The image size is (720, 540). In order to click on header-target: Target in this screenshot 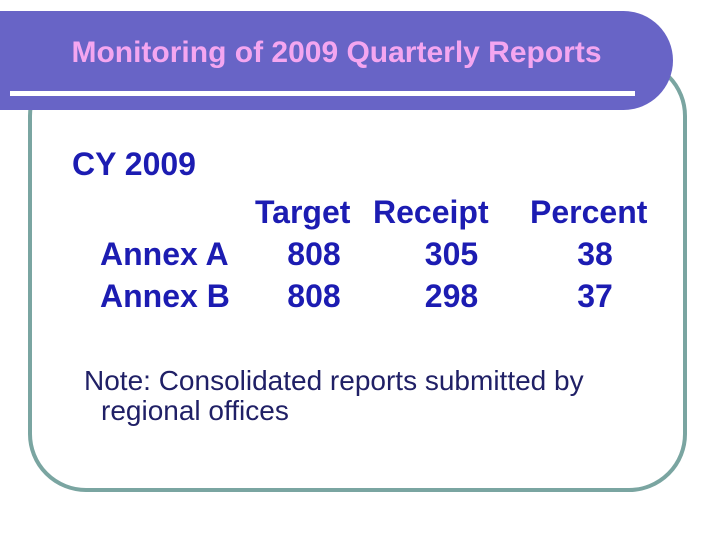, I will do `click(303, 212)`.